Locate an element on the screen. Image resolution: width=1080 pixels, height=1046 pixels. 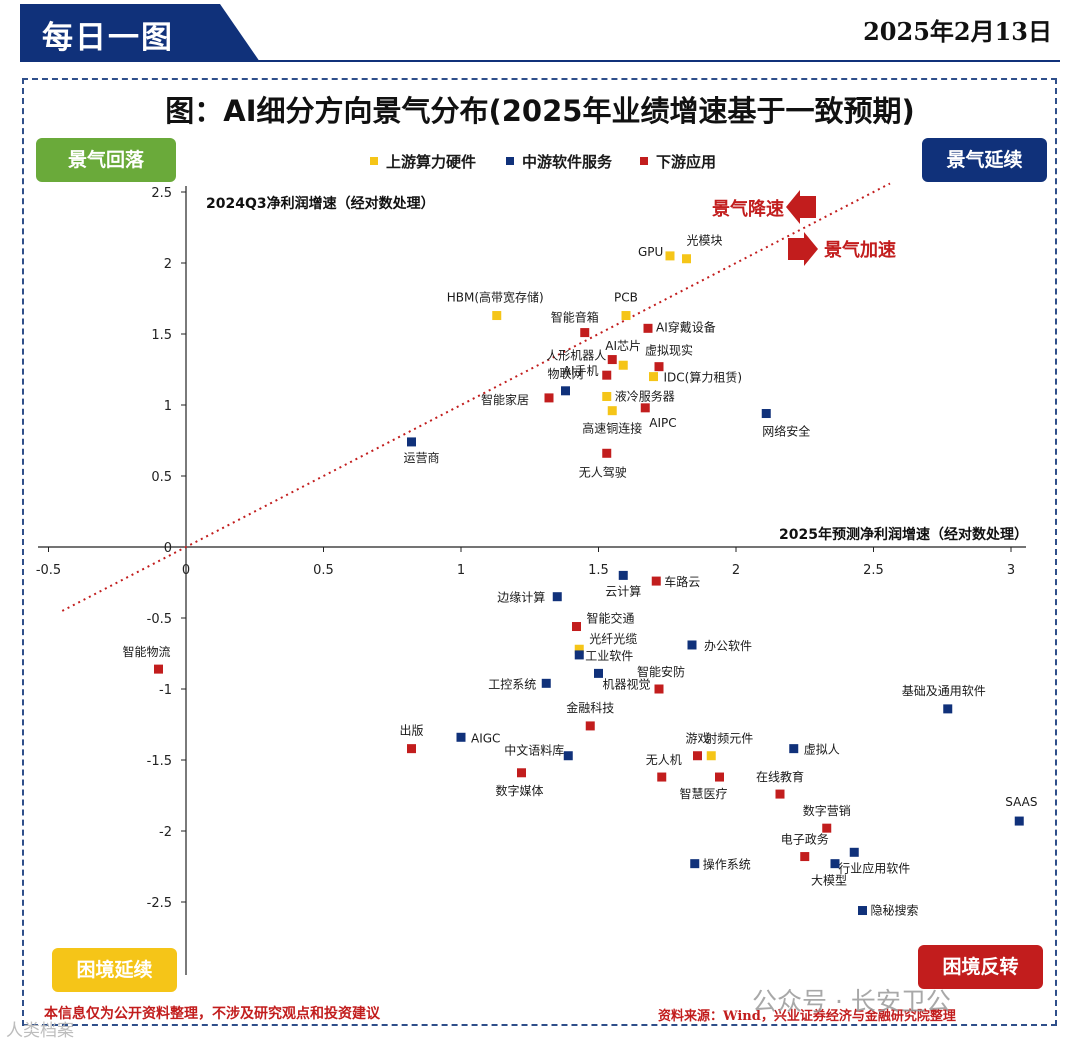
data-point-label: 机器视觉 is located at coordinates (627, 683).